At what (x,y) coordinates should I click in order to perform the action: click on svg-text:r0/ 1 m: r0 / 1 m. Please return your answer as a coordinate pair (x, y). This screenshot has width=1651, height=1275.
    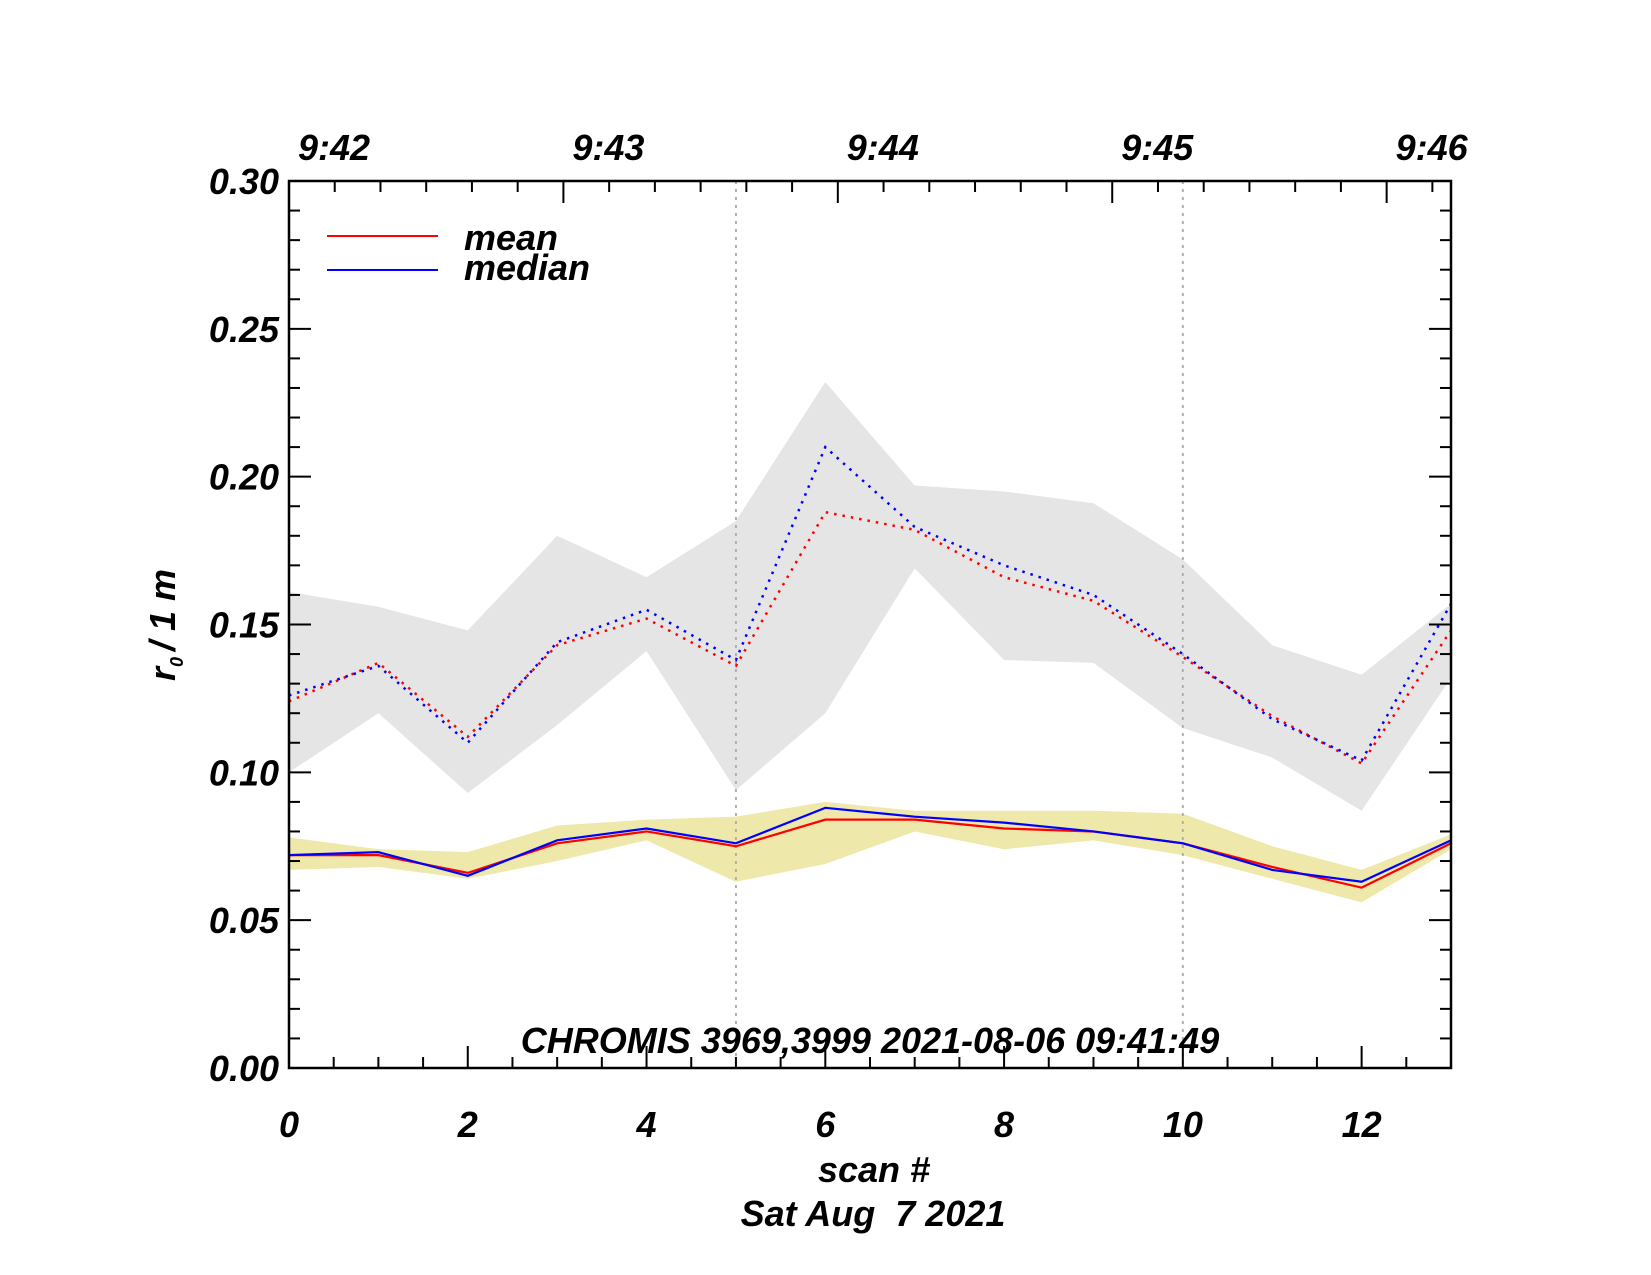
    Looking at the image, I should click on (164, 625).